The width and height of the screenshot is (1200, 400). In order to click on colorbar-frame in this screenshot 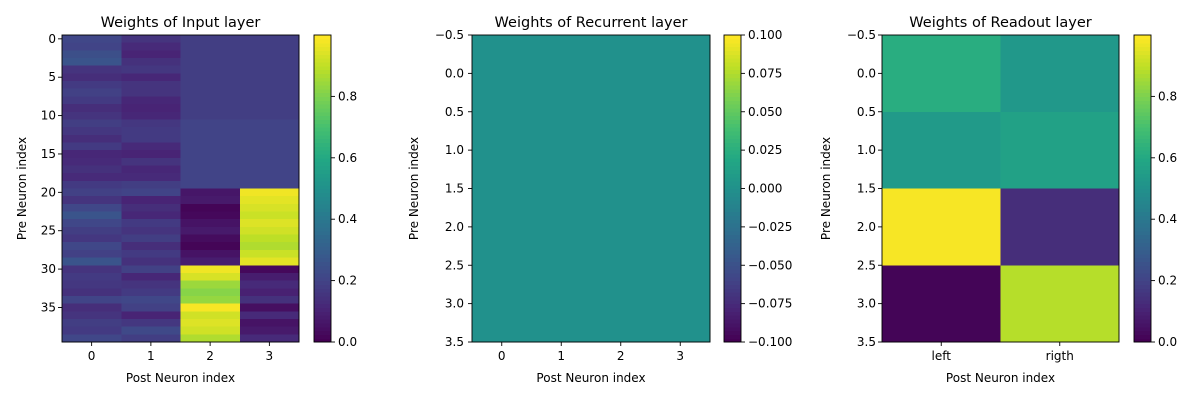, I will do `click(322, 188)`.